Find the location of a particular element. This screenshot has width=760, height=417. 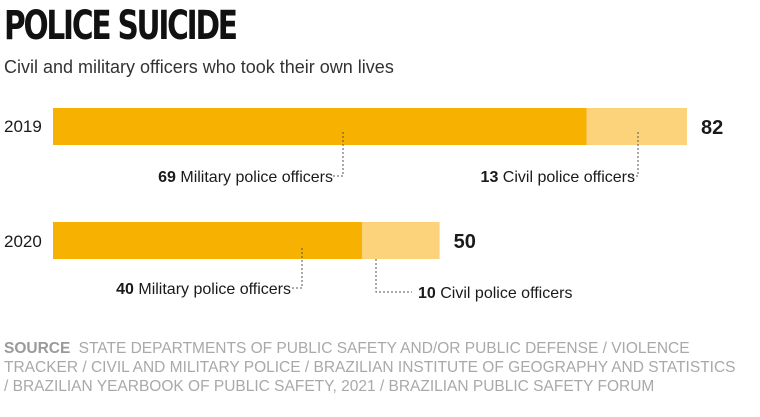

chart-title: POLICE SUICIDE is located at coordinates (121, 26).